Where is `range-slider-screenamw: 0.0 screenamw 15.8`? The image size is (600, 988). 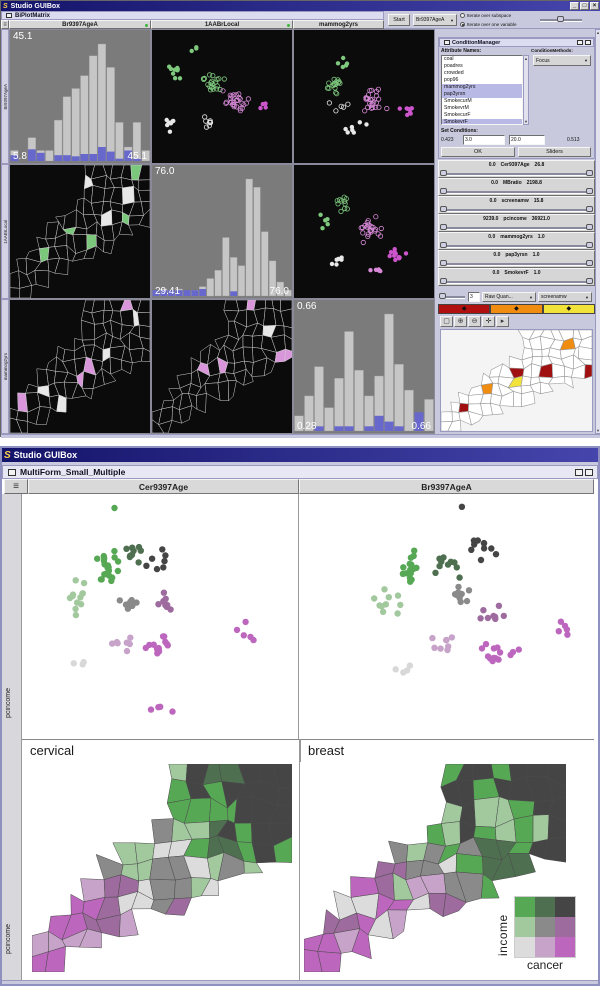 range-slider-screenamw: 0.0 screenamw 15.8 is located at coordinates (516, 205).